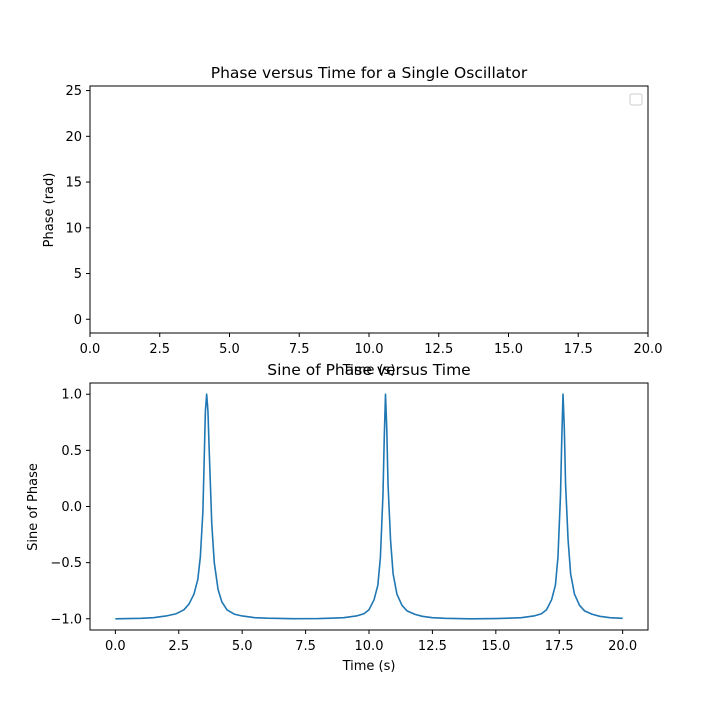  What do you see at coordinates (578, 349) in the screenshot?
I see `phase-plot-x-tick-label: 17.5` at bounding box center [578, 349].